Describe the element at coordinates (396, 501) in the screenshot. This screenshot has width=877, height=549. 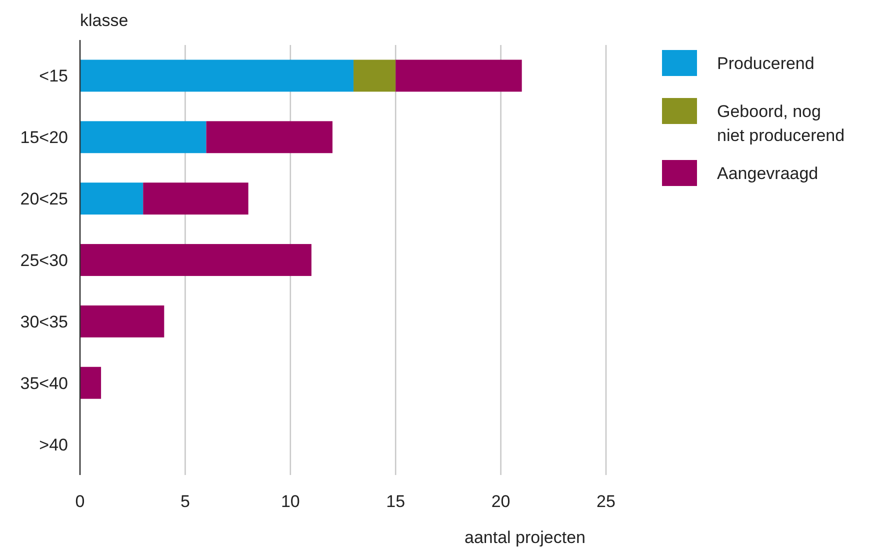
I see `x-tick-label: 15` at that location.